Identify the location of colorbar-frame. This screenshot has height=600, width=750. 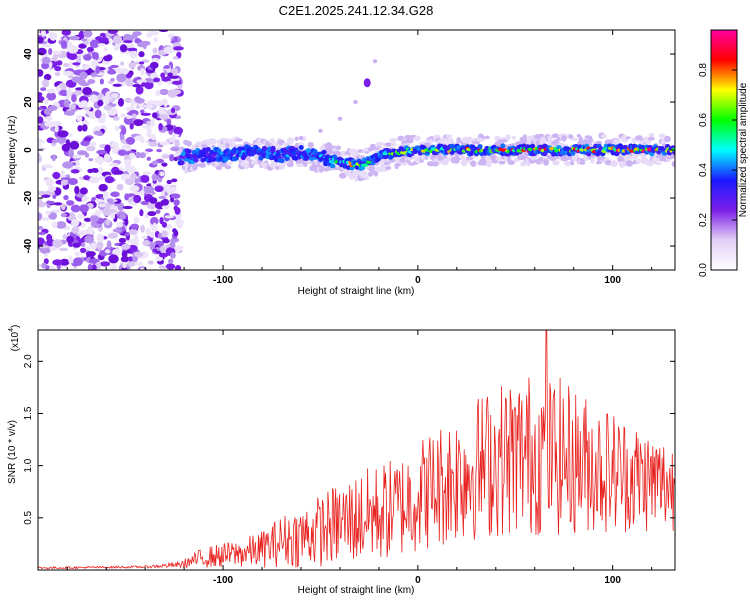
(724, 150).